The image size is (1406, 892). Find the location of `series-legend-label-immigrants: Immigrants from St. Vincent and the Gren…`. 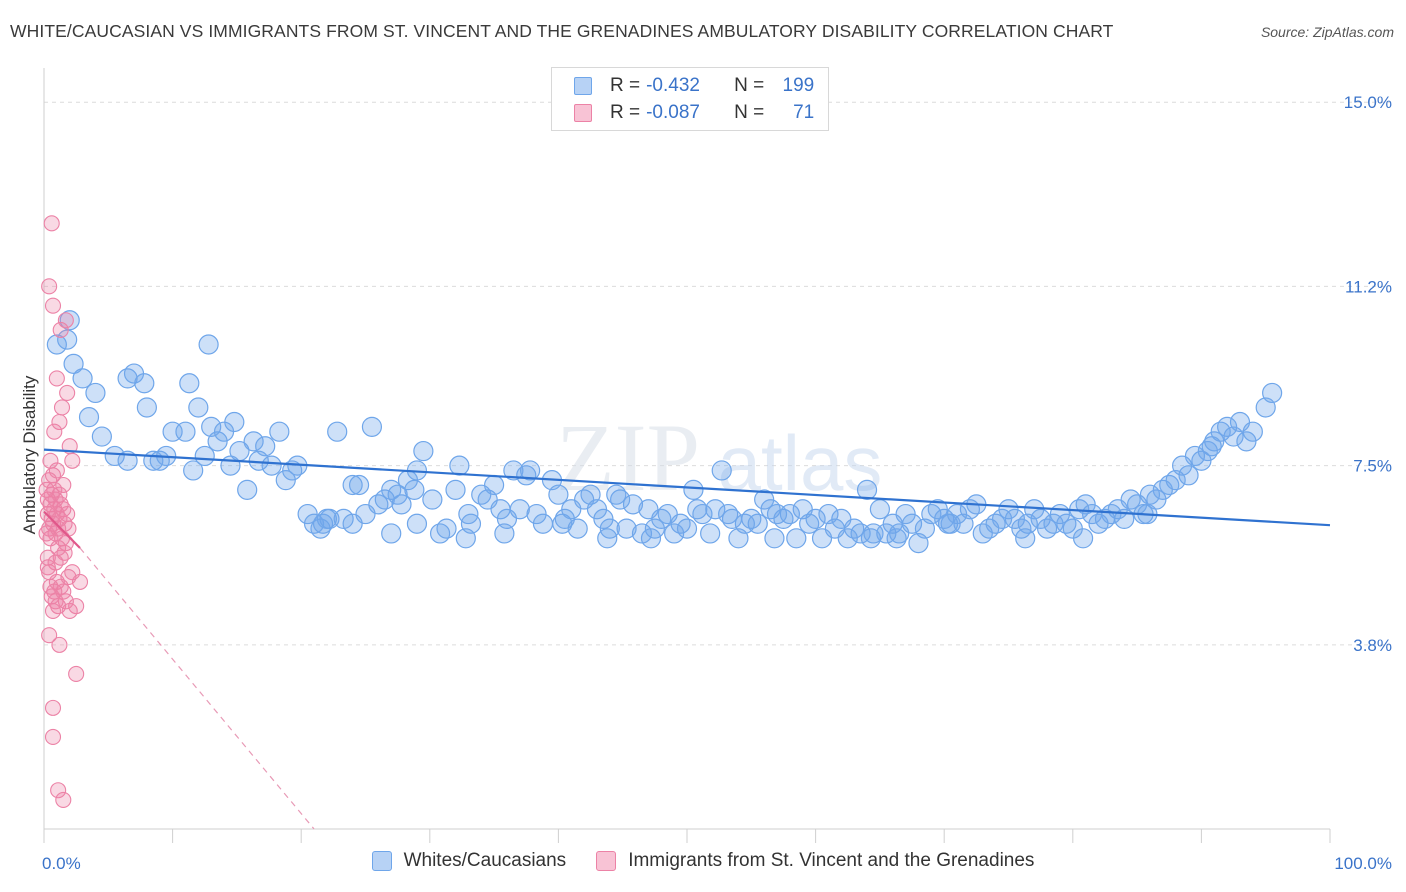

series-legend-label-immigrants: Immigrants from St. Vincent and the Gren… is located at coordinates (831, 860).